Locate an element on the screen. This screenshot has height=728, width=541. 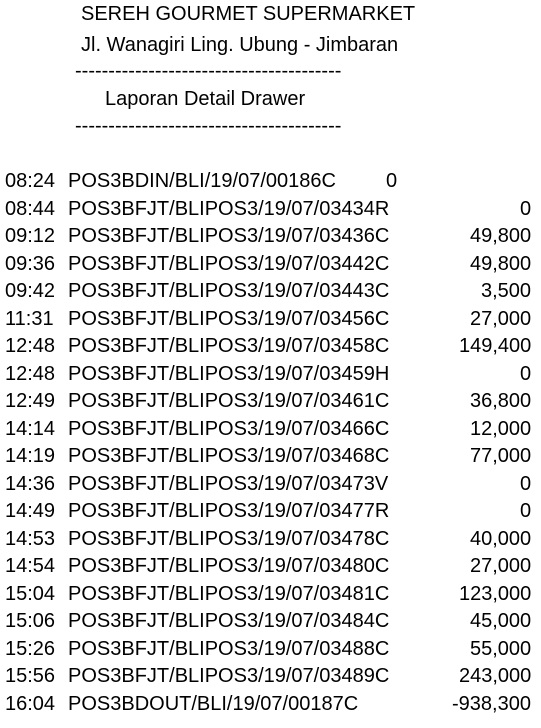
entry-amount: 45,000 is located at coordinates (501, 621).